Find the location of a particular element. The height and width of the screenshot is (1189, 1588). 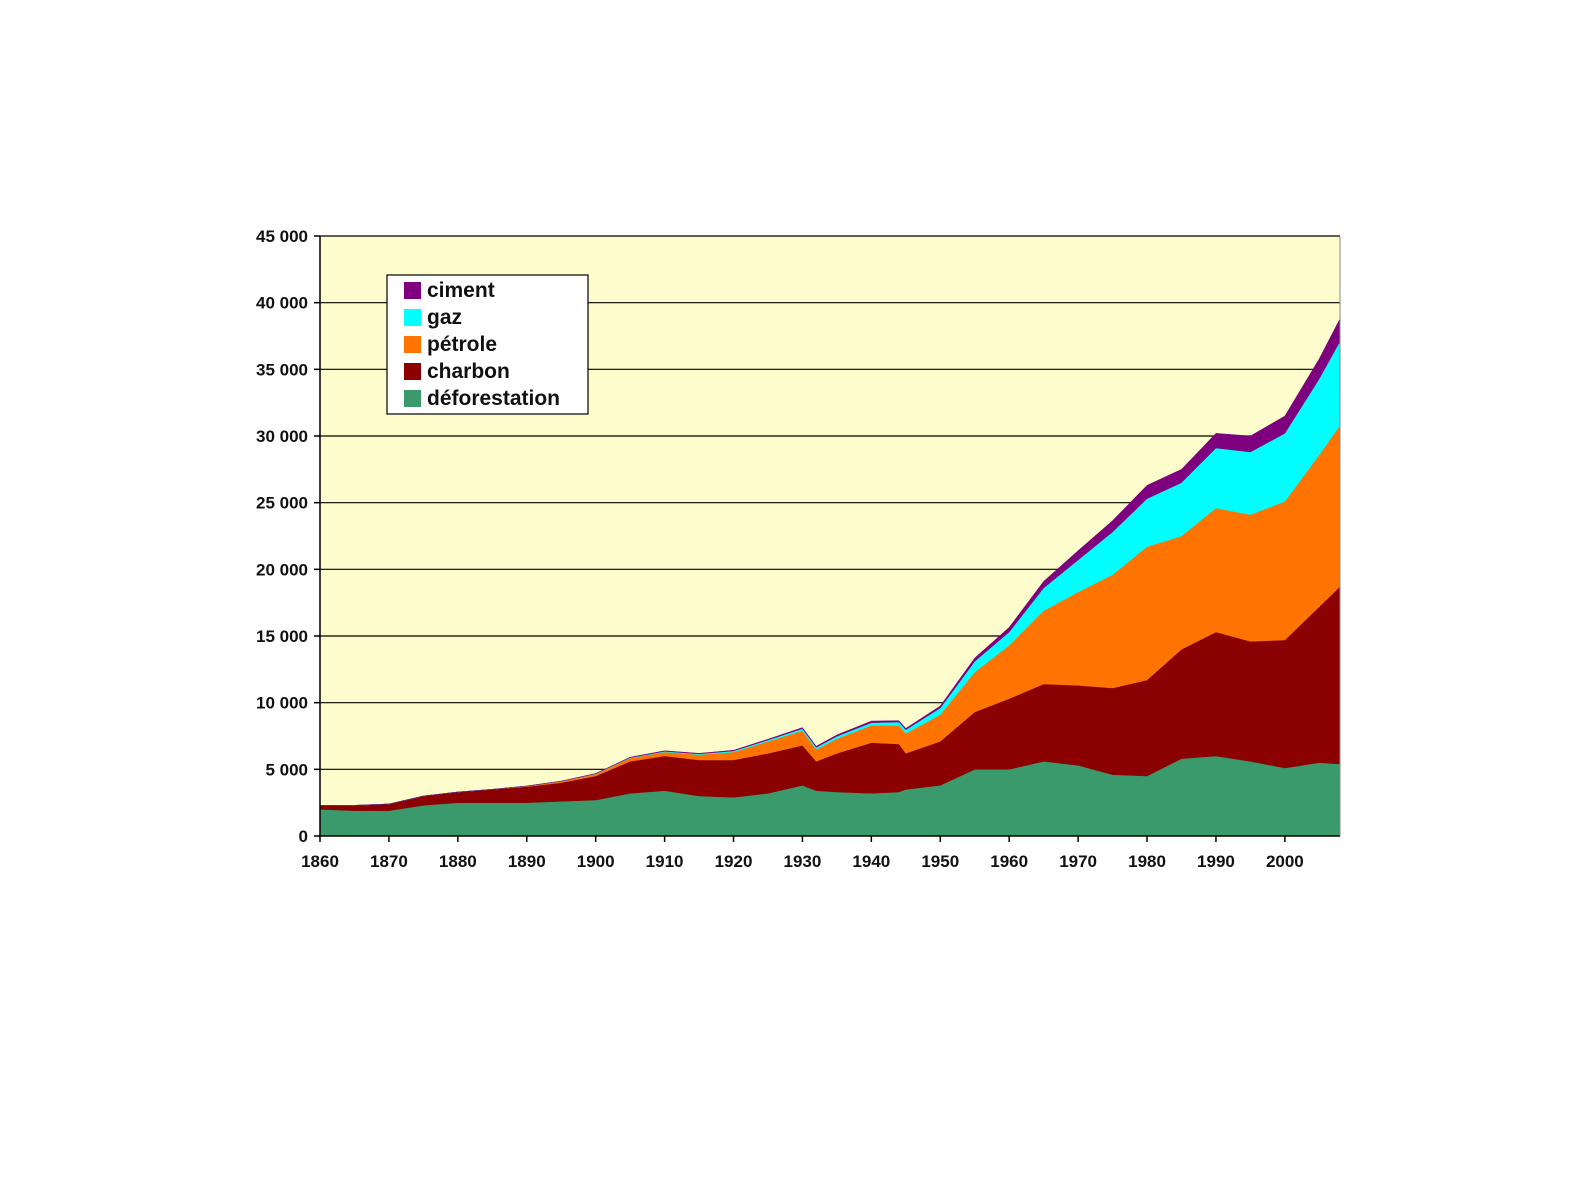

x-tick-label: 1970 is located at coordinates (1078, 861).